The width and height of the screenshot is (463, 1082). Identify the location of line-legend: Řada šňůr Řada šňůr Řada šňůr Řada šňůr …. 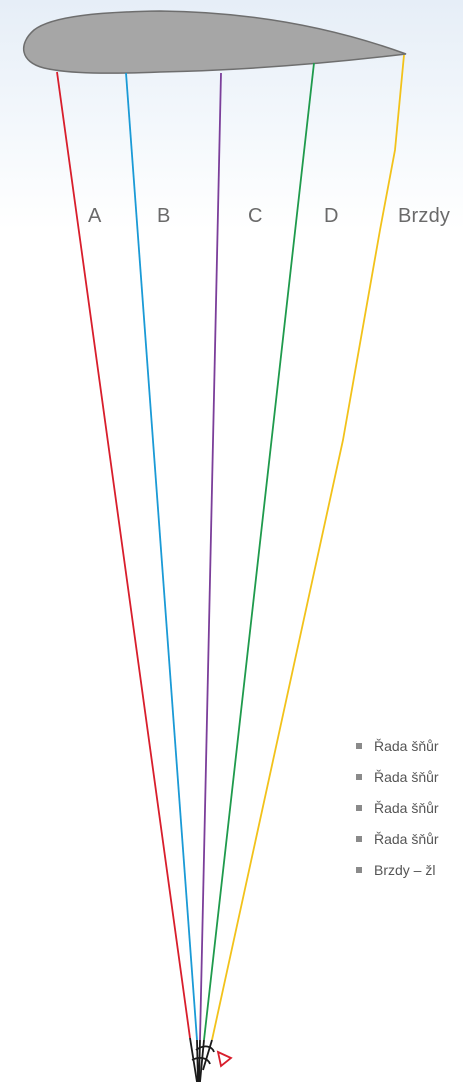
(409, 810).